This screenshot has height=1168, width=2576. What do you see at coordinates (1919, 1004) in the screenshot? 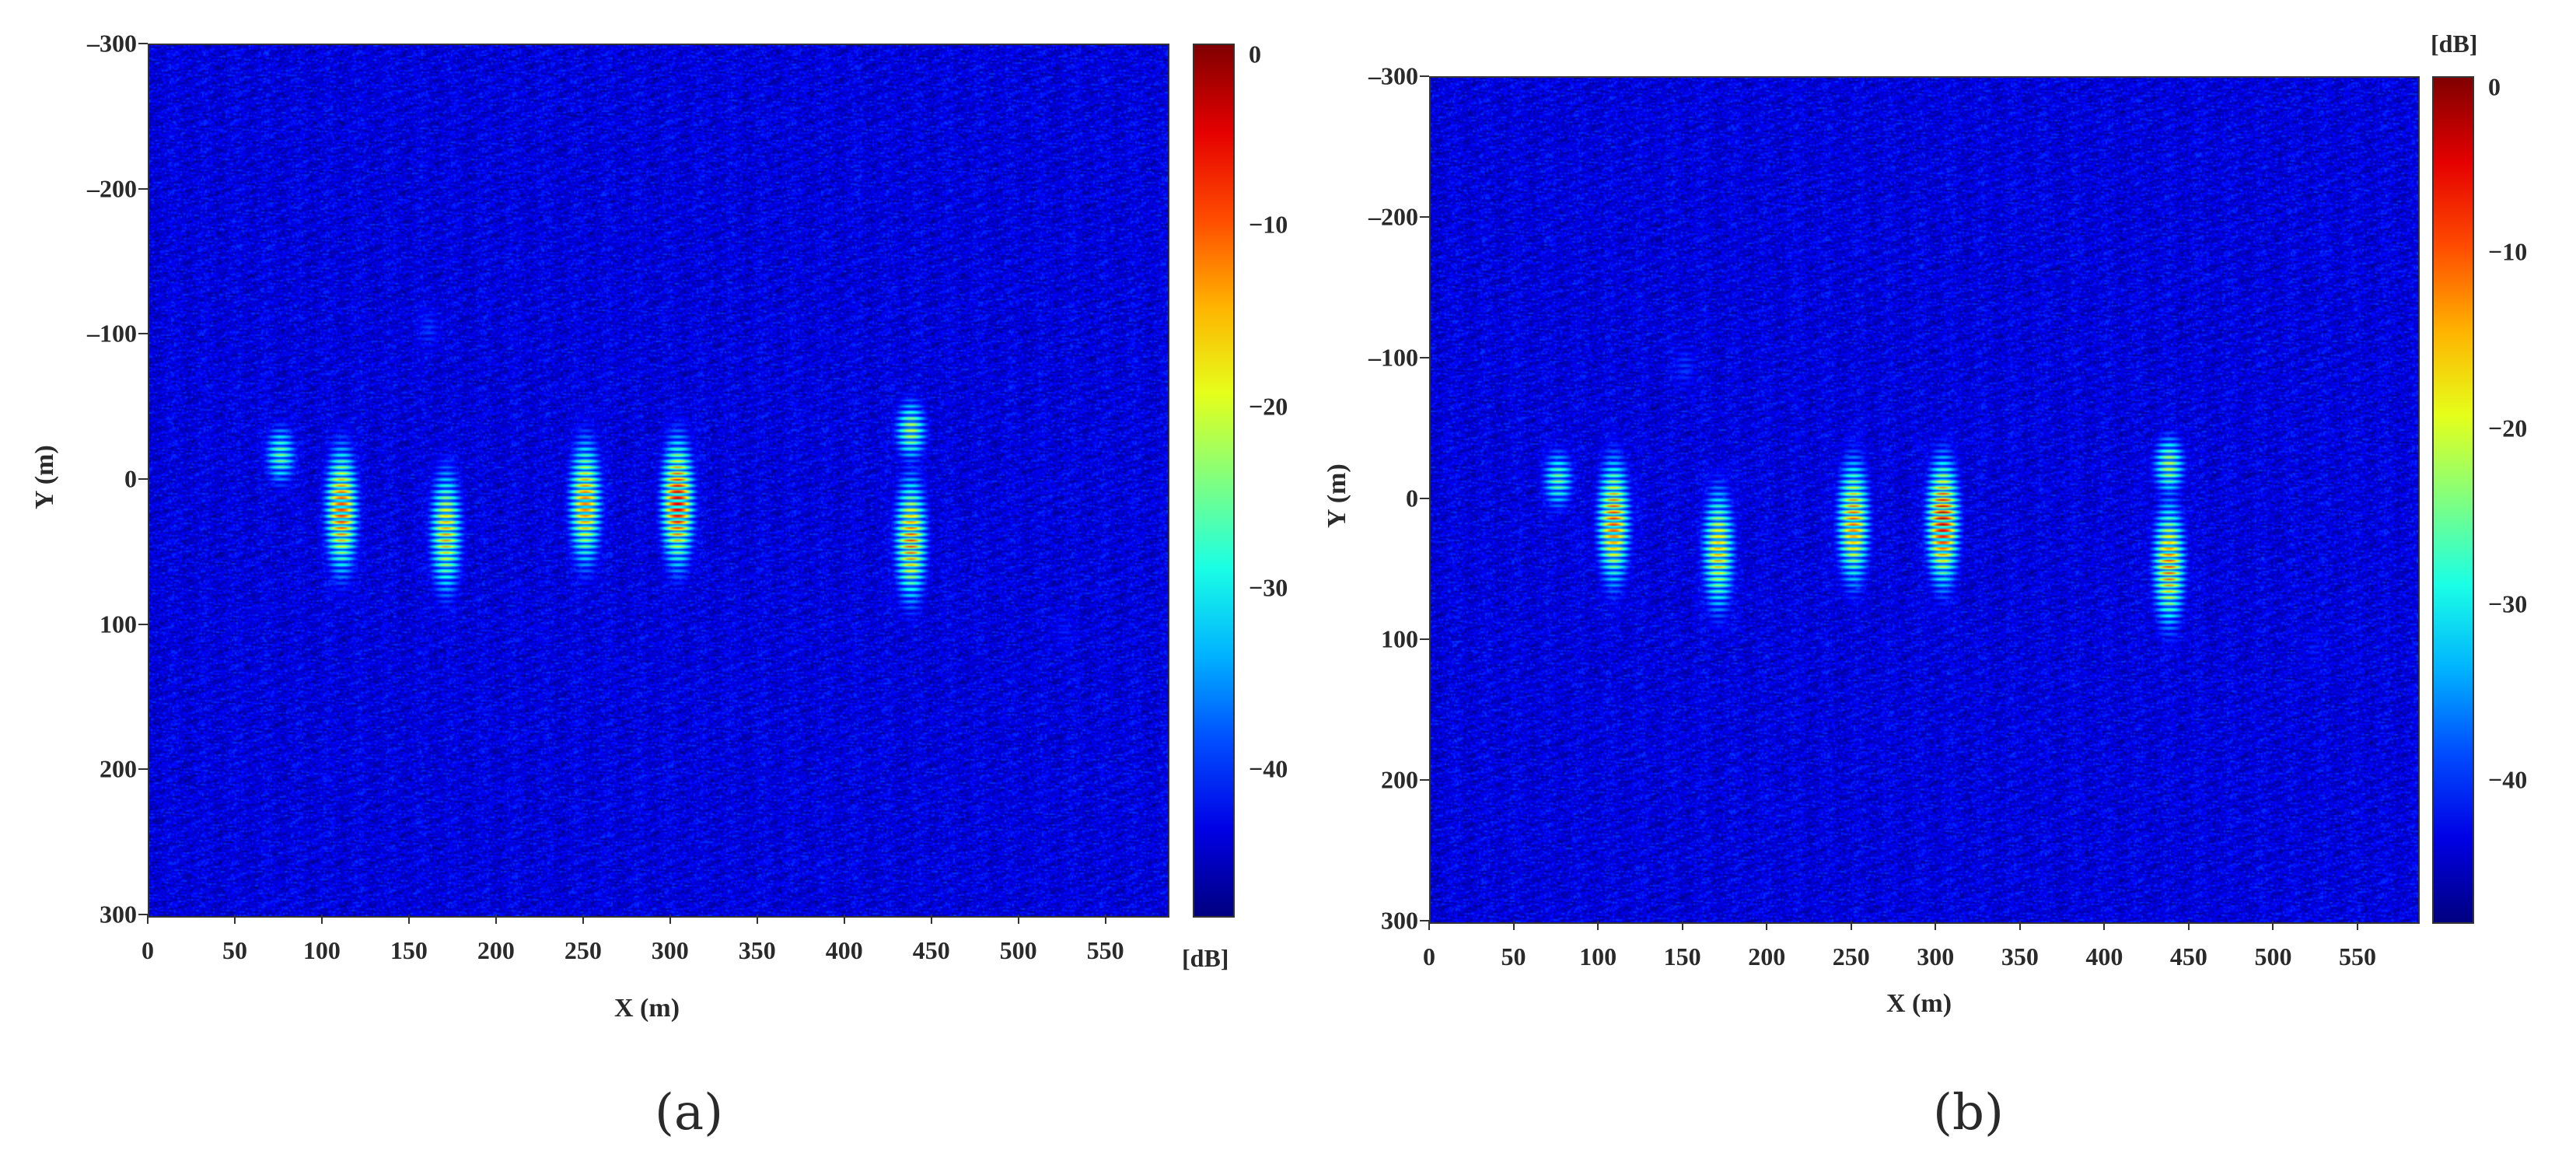
I see `x-axis-label-b: X (m)` at bounding box center [1919, 1004].